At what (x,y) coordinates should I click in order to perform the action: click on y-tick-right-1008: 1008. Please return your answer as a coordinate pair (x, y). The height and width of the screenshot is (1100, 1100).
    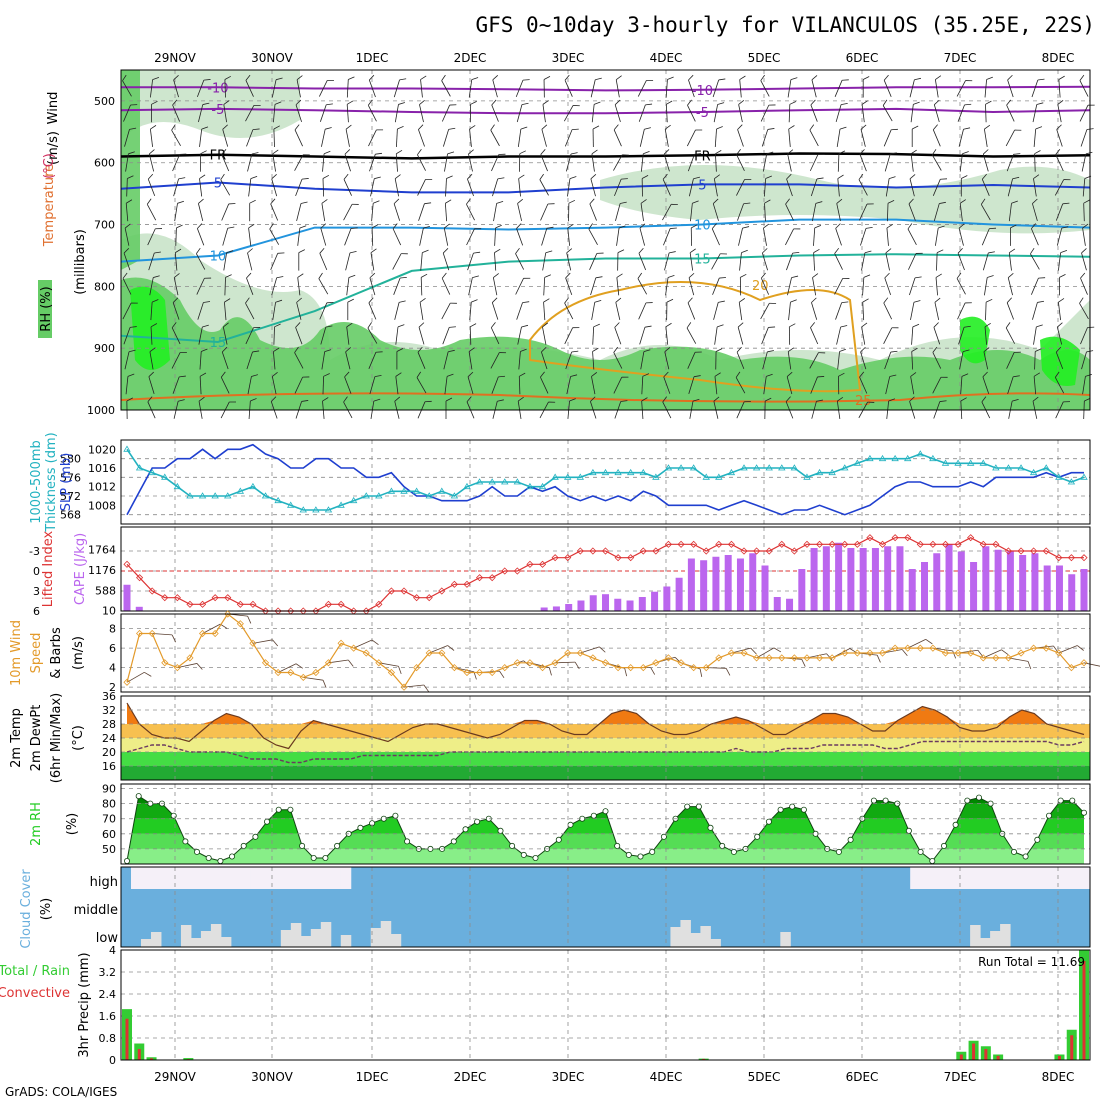
    Looking at the image, I should click on (102, 505).